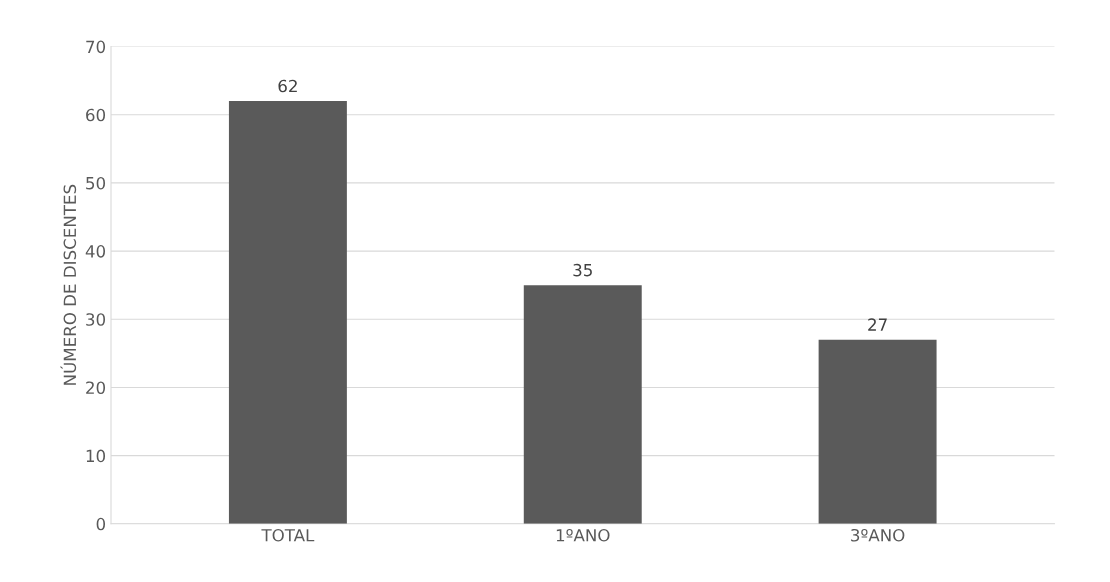 The height and width of the screenshot is (582, 1110). What do you see at coordinates (96, 47) in the screenshot?
I see `y-tick-label: 70` at bounding box center [96, 47].